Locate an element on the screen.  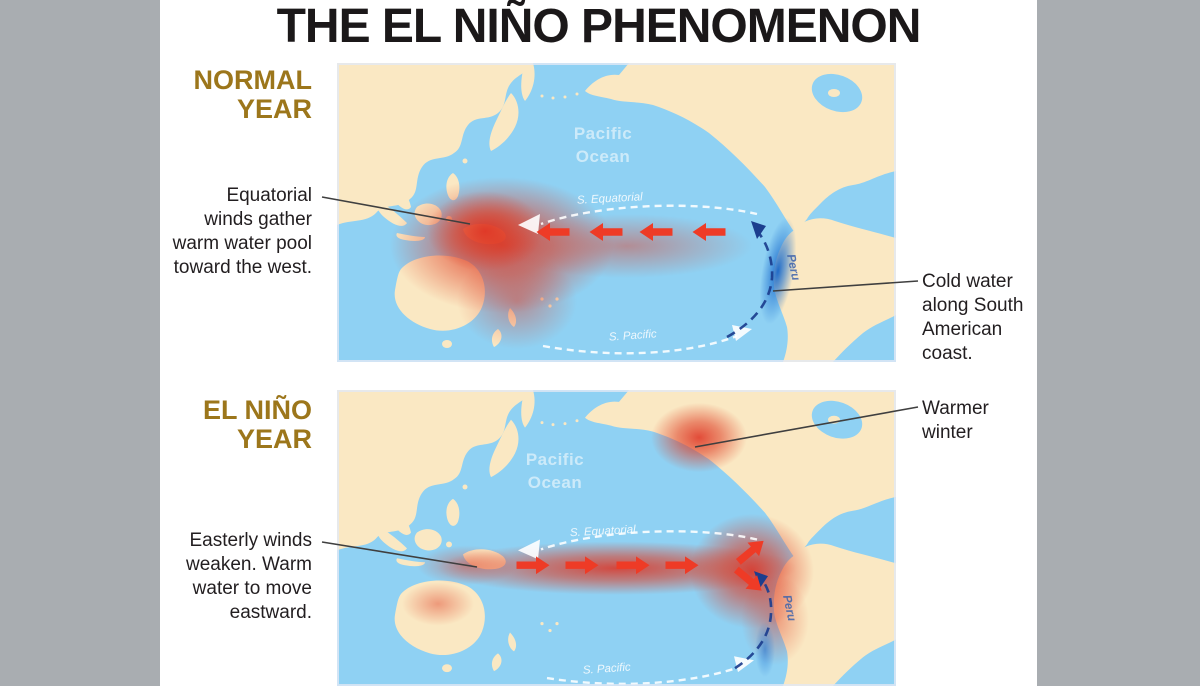
right-gray-bar is located at coordinates (1118, 343).